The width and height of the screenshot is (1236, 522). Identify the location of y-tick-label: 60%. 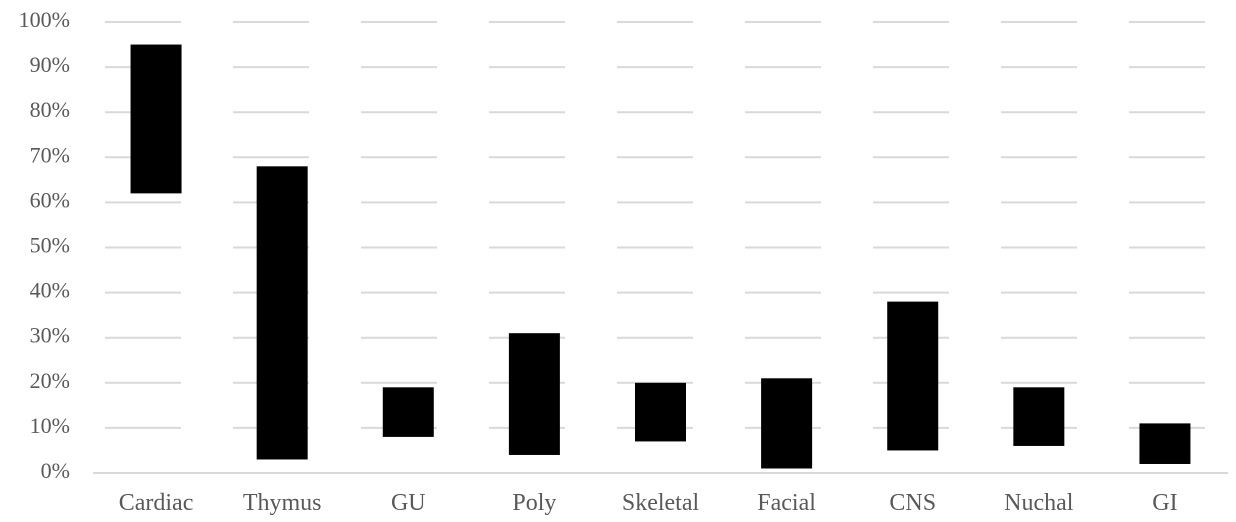
(50, 199).